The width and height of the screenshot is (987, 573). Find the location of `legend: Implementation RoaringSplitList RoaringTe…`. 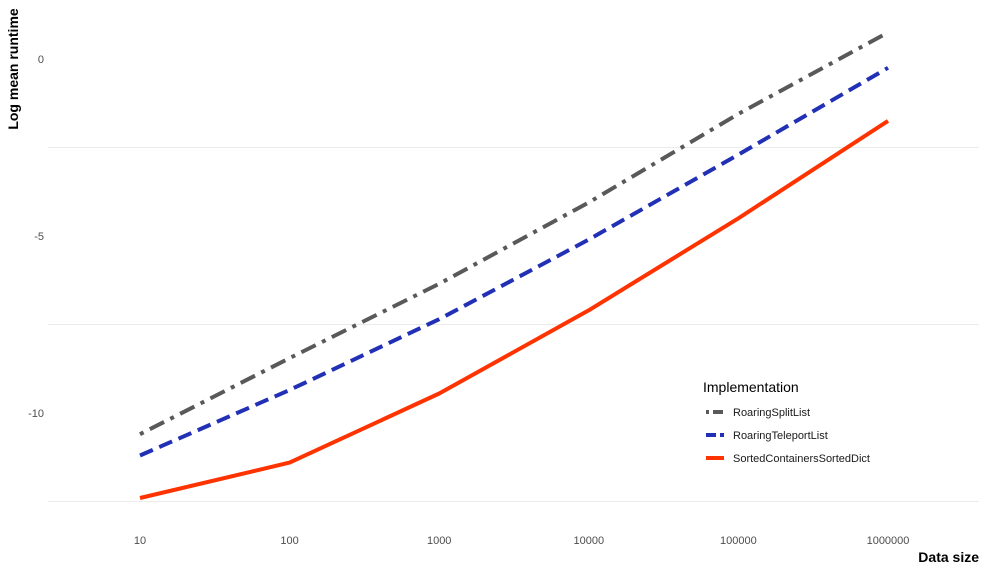

legend: Implementation RoaringSplitList RoaringTe… is located at coordinates (786, 422).